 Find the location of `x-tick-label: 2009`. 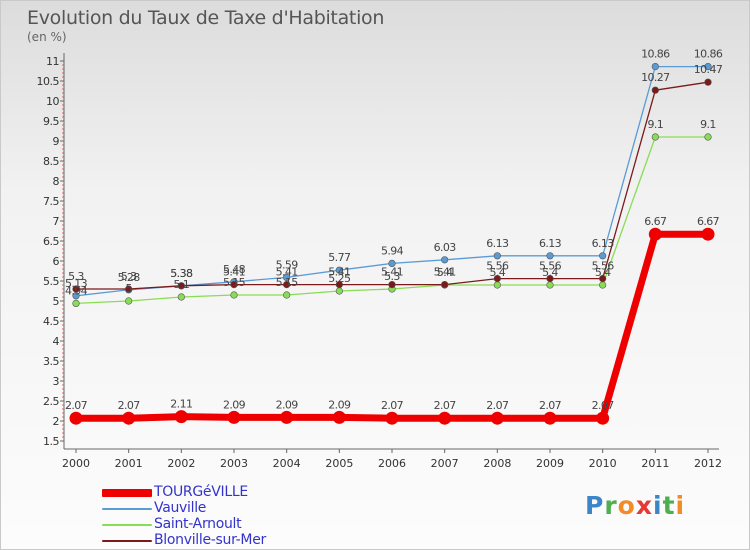

x-tick-label: 2009 is located at coordinates (550, 463).